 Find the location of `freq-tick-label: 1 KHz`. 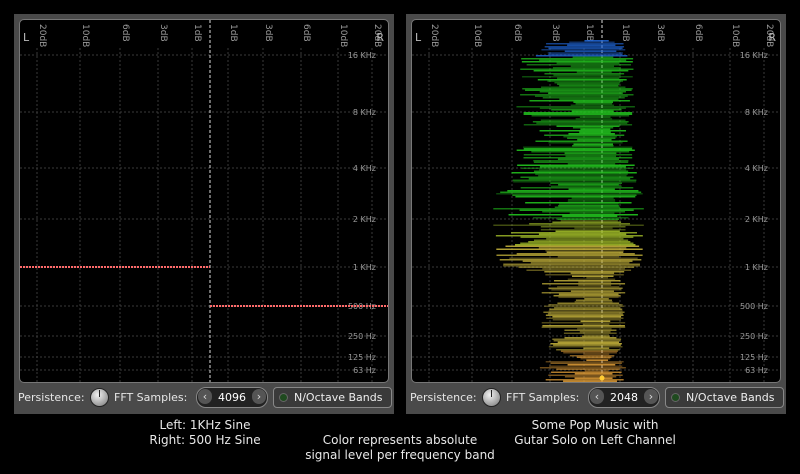

freq-tick-label: 1 KHz is located at coordinates (756, 267).